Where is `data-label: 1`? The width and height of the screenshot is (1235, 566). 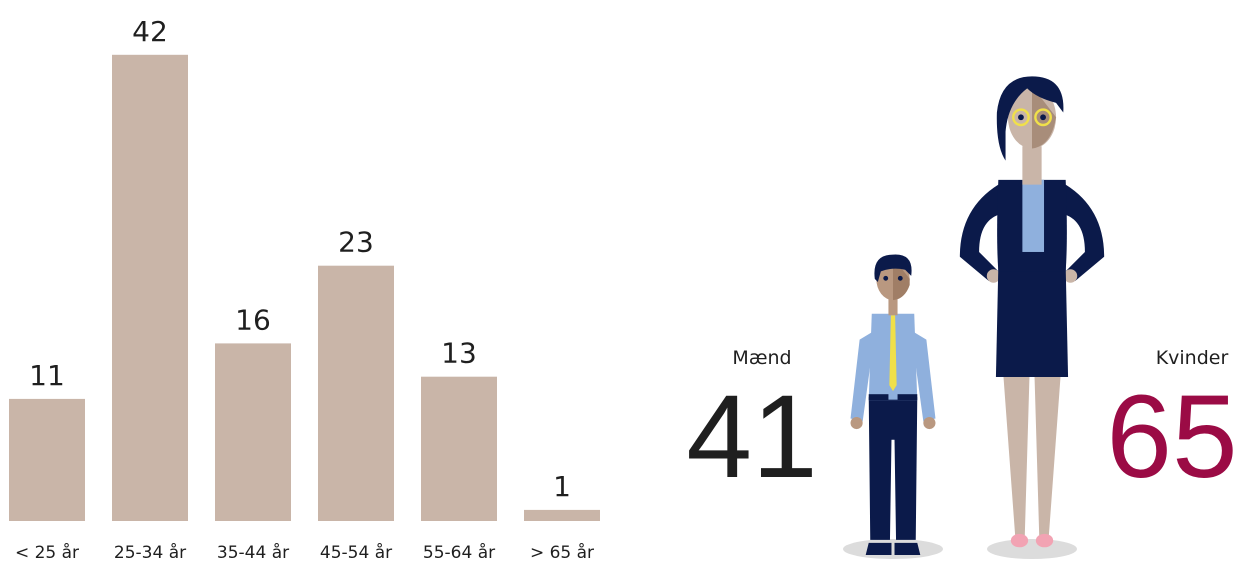
data-label: 1 is located at coordinates (562, 486).